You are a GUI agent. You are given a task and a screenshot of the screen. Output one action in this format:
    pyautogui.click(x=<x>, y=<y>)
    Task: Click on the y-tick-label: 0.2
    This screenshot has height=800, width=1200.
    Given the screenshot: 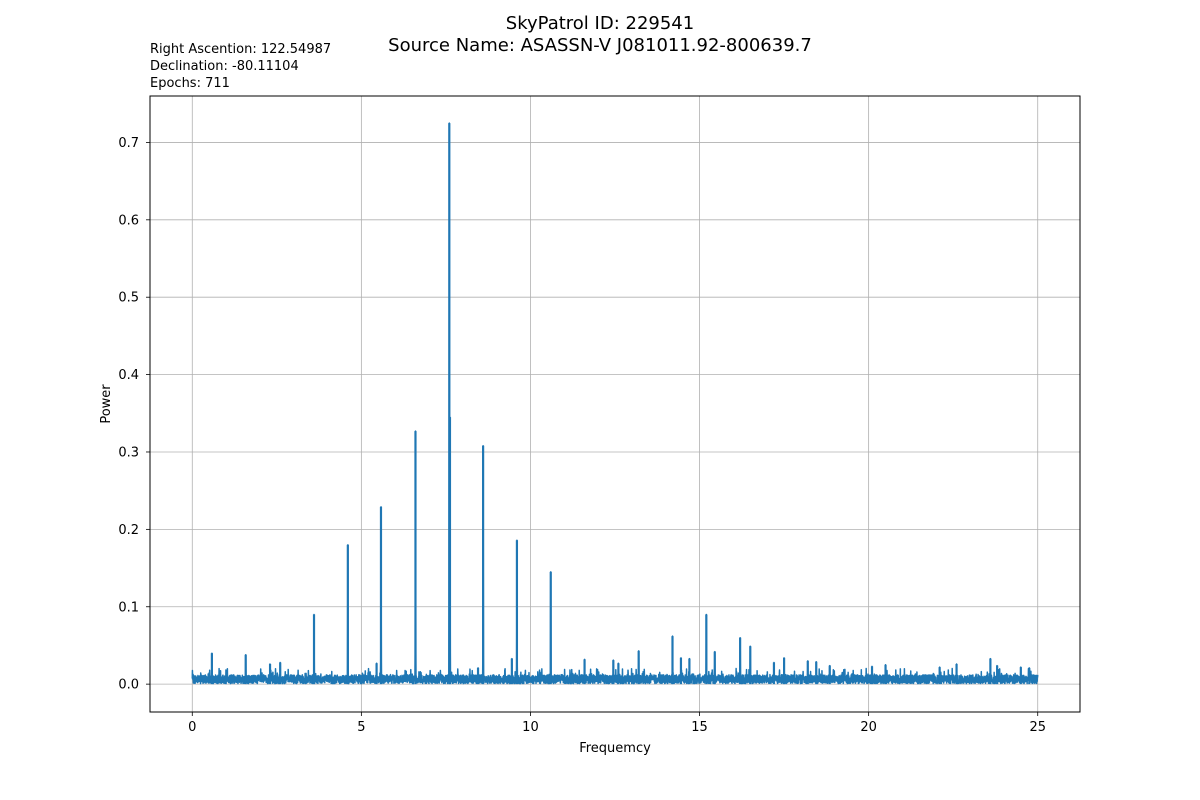 What is the action you would take?
    pyautogui.click(x=128, y=530)
    